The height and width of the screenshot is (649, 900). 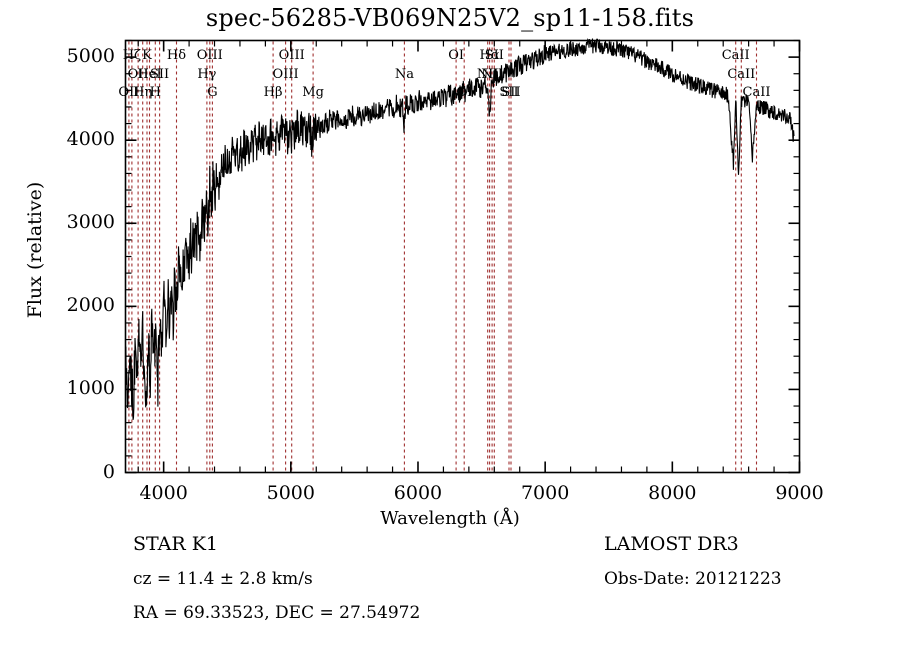 What do you see at coordinates (450, 18) in the screenshot?
I see `figure-title: spec-56285-VB069N25V2_sp11-158.fits` at bounding box center [450, 18].